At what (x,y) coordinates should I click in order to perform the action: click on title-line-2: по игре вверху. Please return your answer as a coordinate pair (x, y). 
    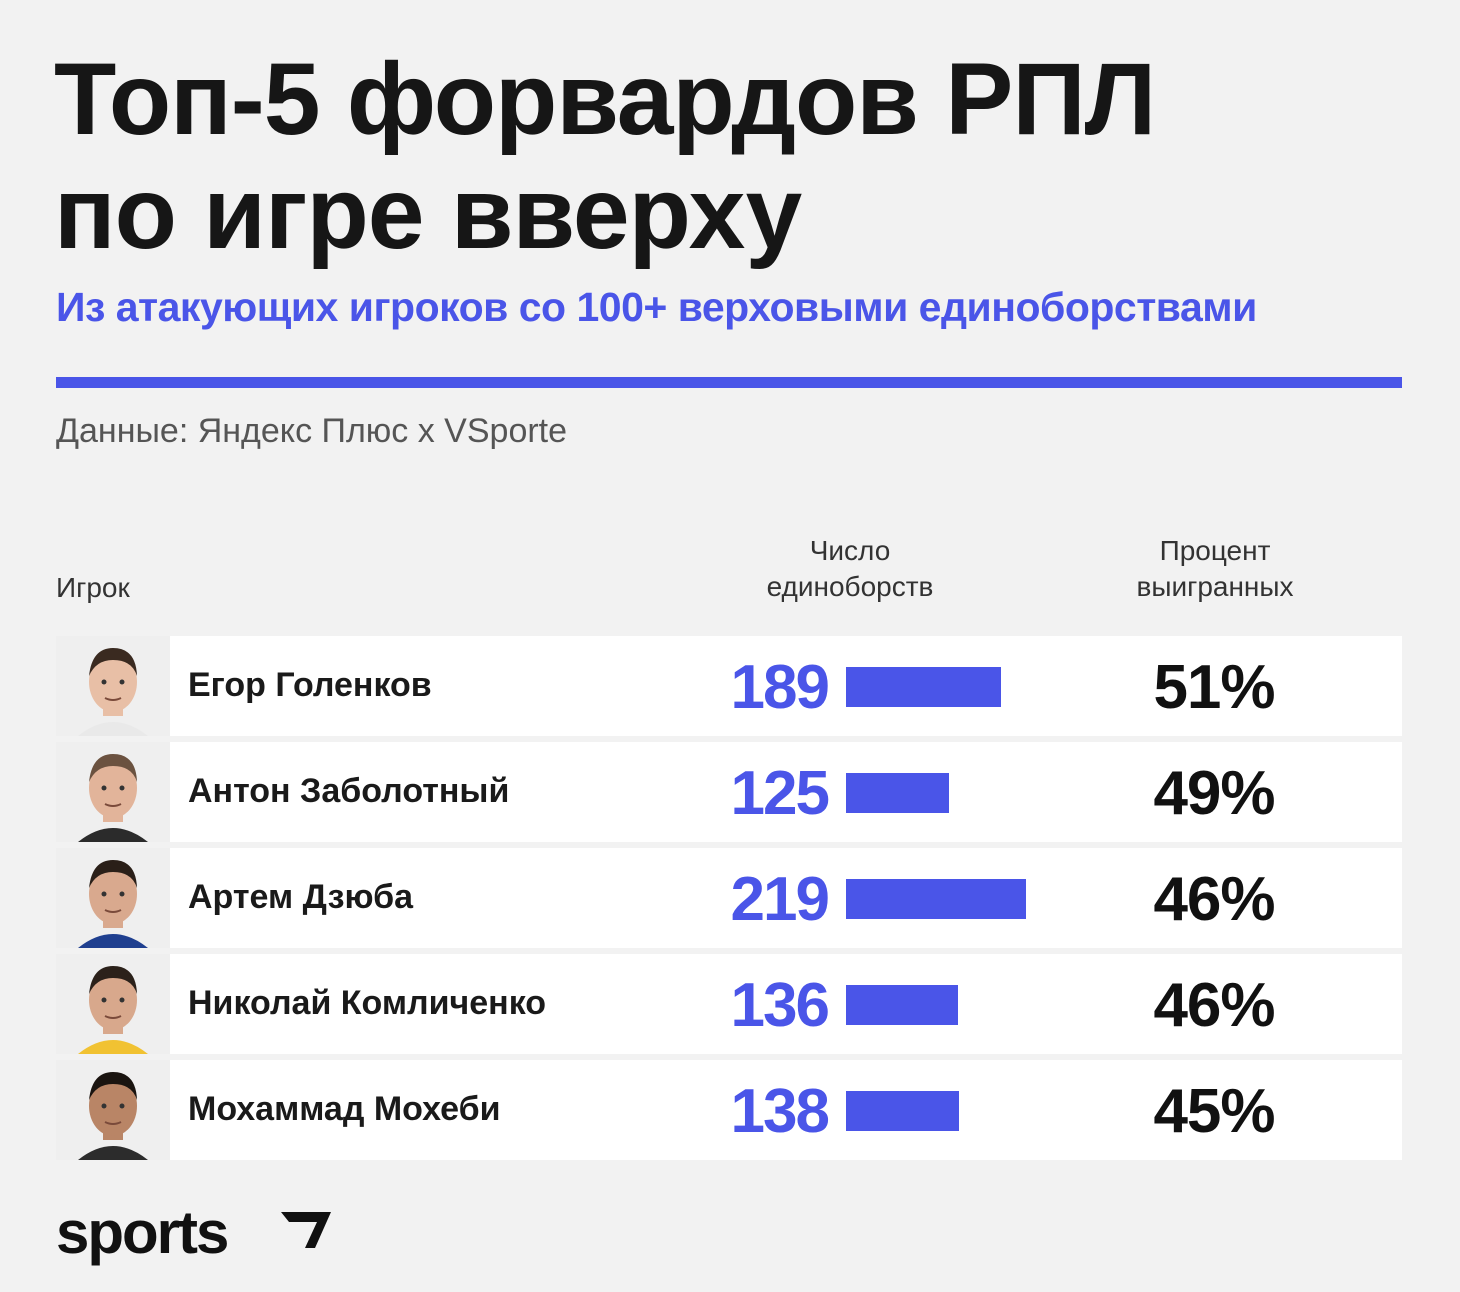
    Looking at the image, I should click on (428, 213).